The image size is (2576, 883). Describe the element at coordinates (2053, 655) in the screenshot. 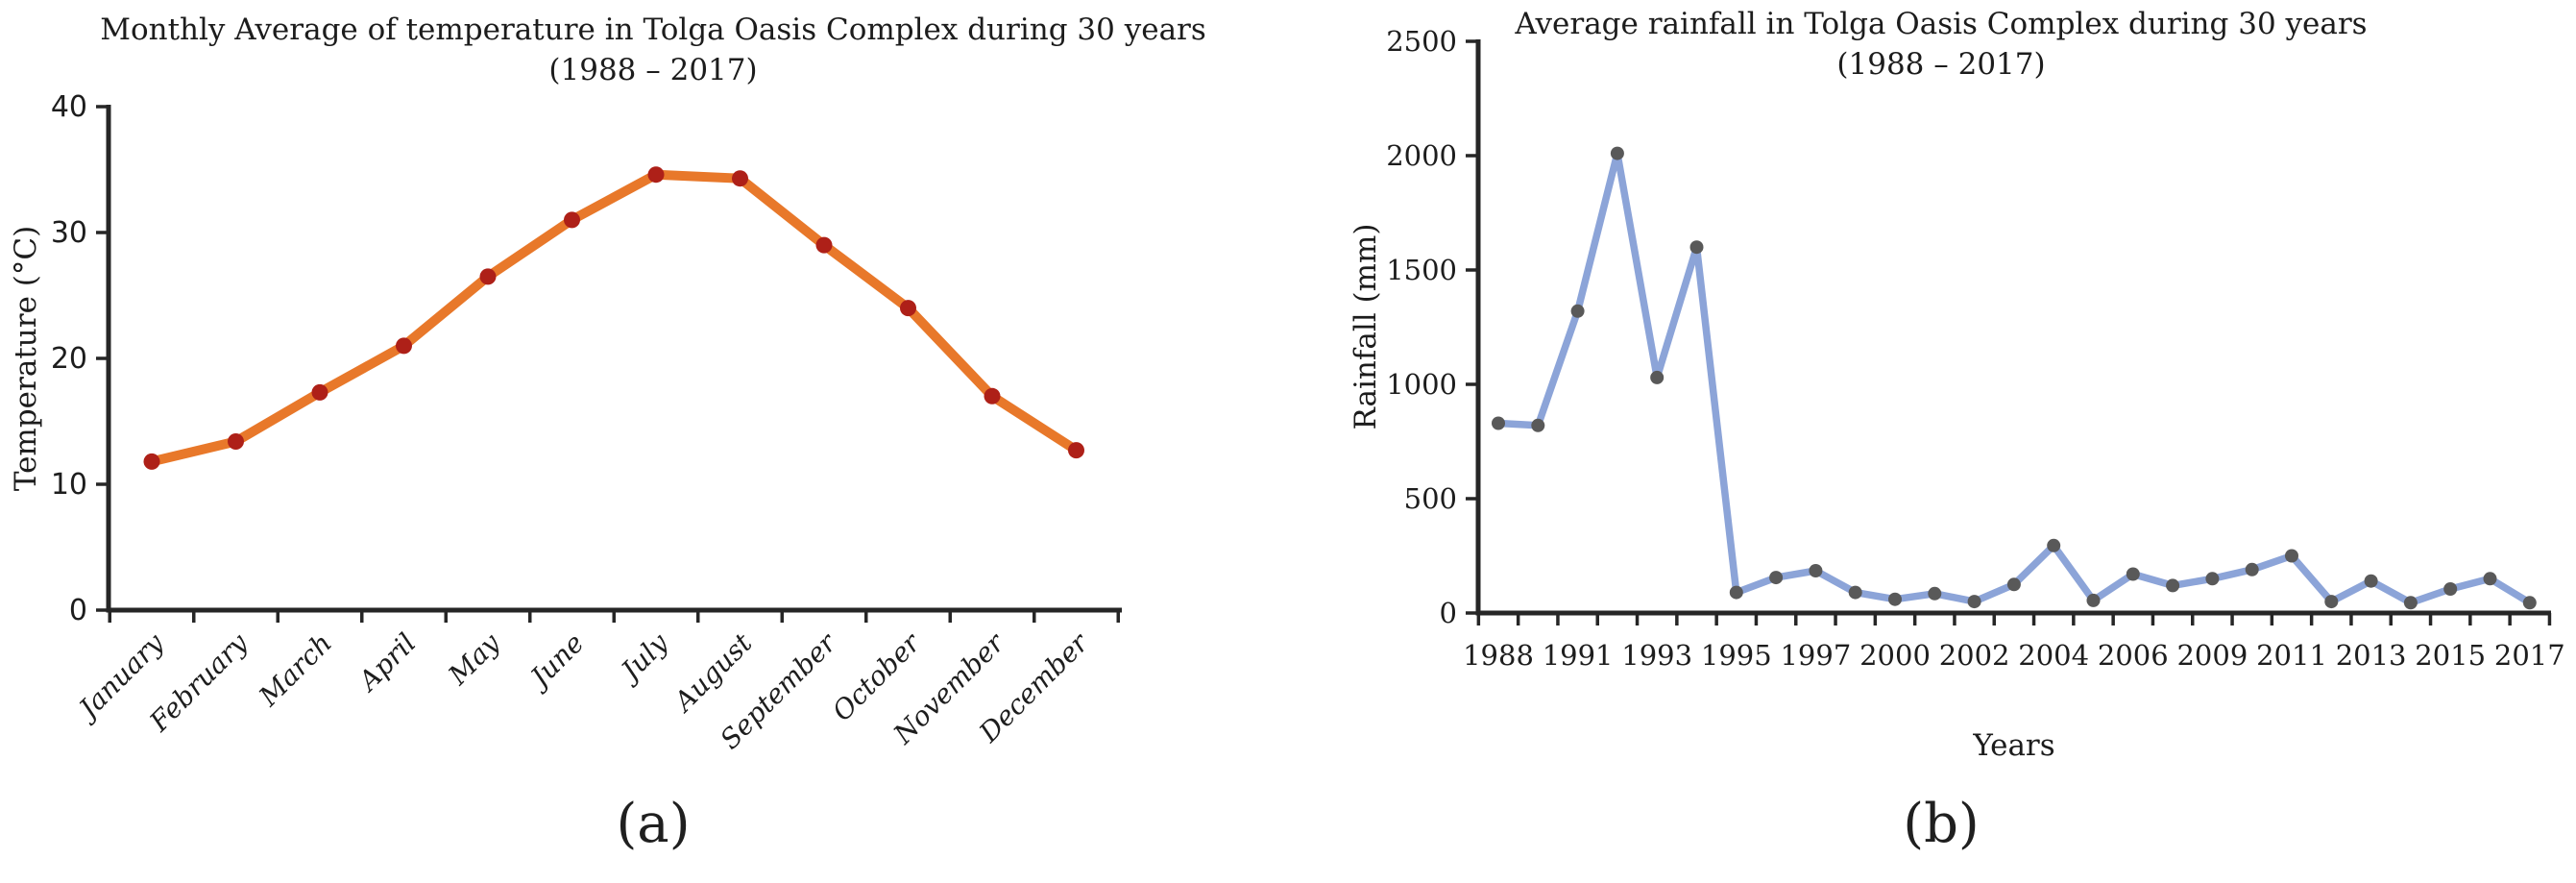

I see `year-label: 2004` at that location.